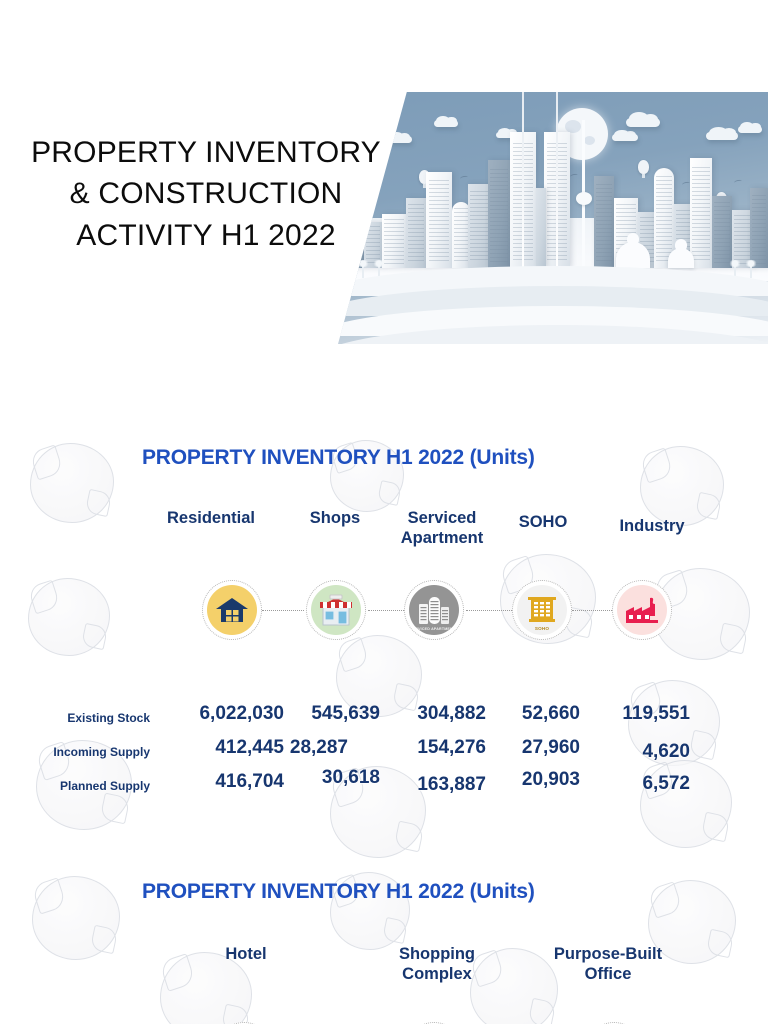  I want to click on row-label-existing-stock: Existing Stock, so click(108, 718).